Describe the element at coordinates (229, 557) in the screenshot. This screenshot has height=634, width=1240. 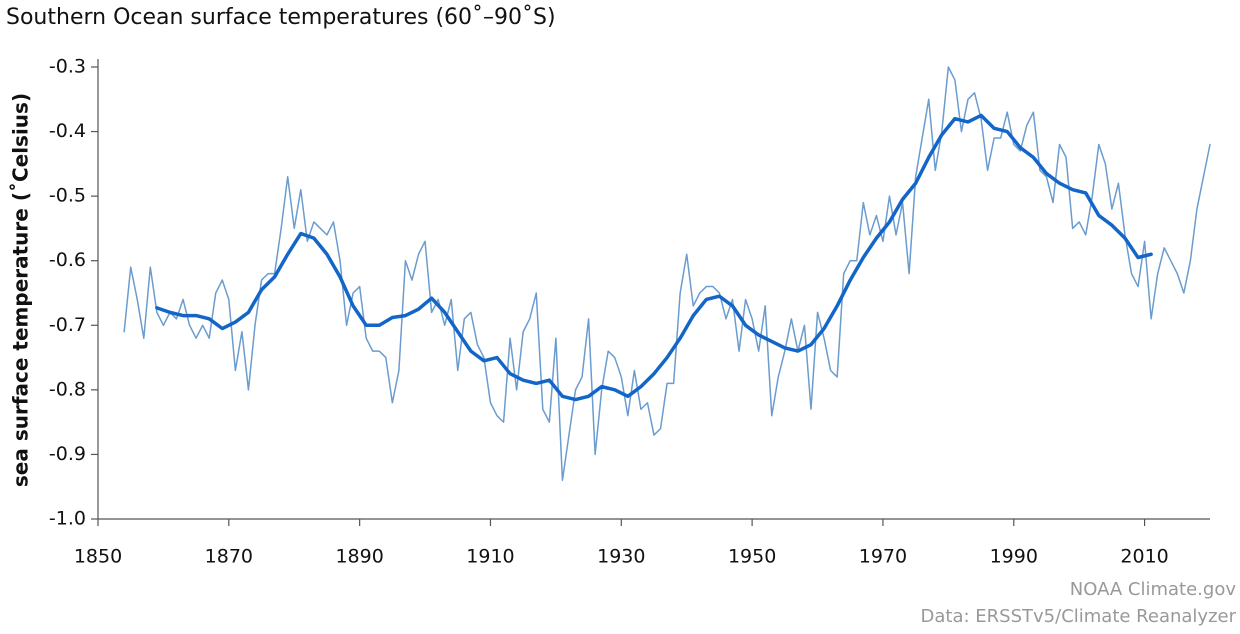
I see `x-tick-label: 1870` at that location.